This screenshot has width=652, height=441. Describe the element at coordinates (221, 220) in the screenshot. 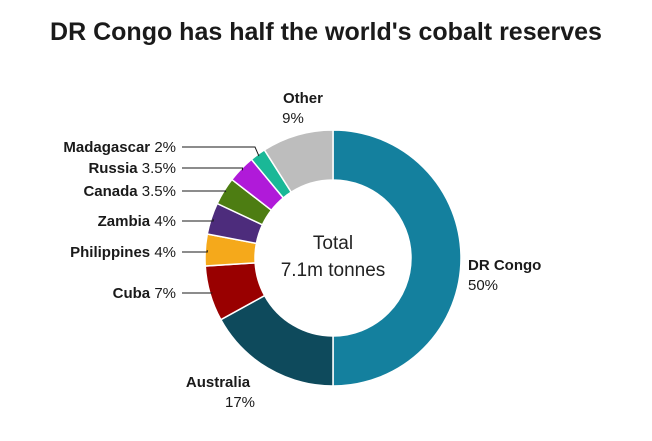

I see `leader-line-group` at that location.